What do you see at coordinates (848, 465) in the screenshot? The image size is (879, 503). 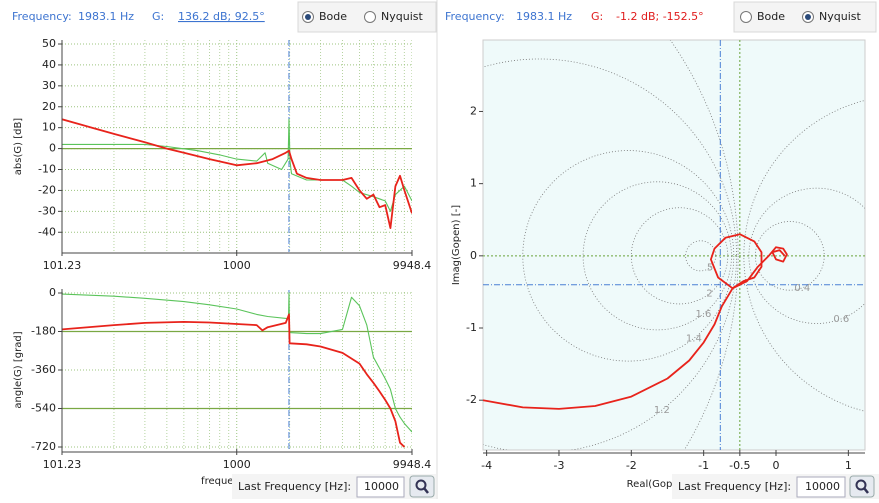 I see `x-tick-label: 1` at bounding box center [848, 465].